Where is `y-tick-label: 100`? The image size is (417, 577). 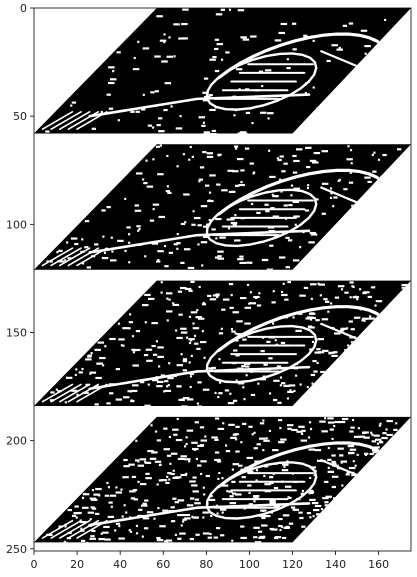
y-tick-label: 100 is located at coordinates (16, 224).